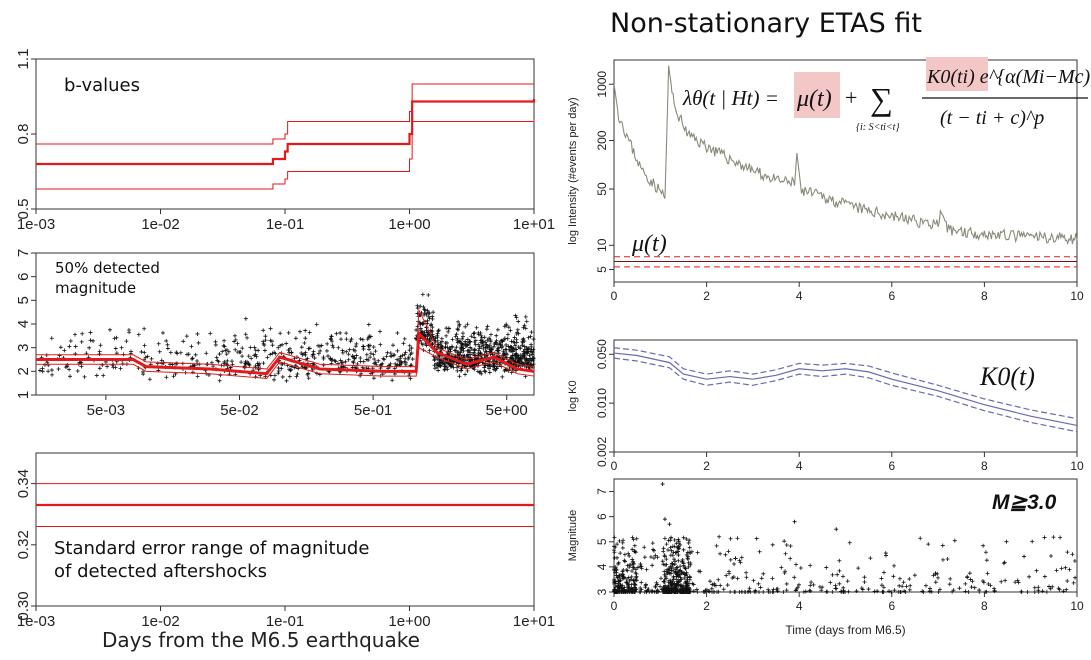 Image resolution: width=1091 pixels, height=660 pixels. Describe the element at coordinates (211, 548) in the screenshot. I see `chart-title: Standard error range of magnitude` at that location.